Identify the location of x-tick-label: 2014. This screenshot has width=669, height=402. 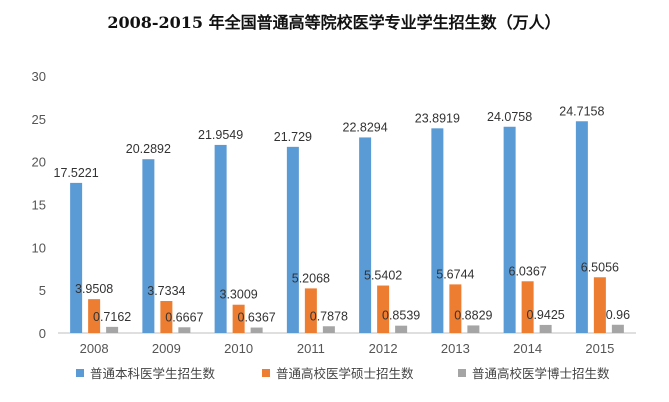
(527, 348).